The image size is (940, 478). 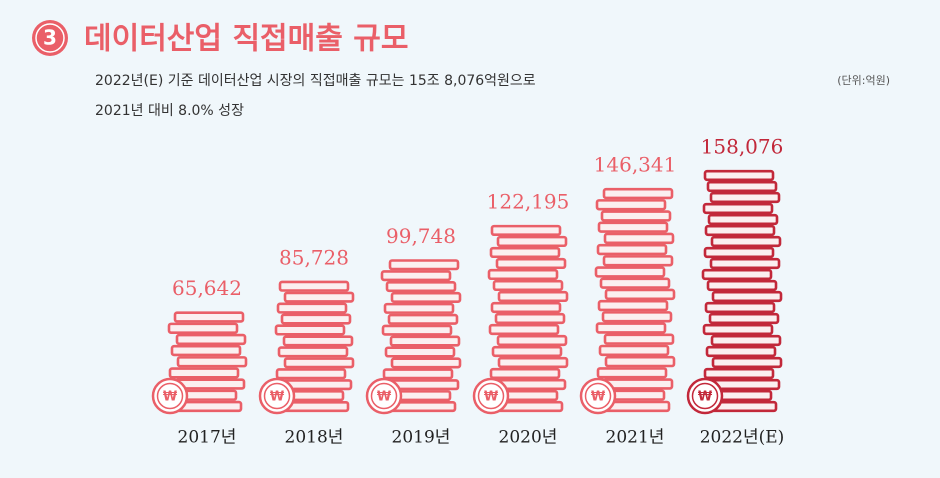 What do you see at coordinates (863, 80) in the screenshot?
I see `unit-label: (단위:억원)` at bounding box center [863, 80].